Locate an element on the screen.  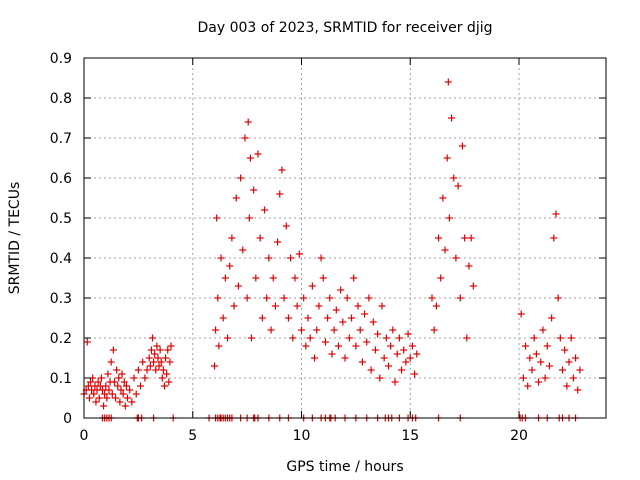
y-tick-label: 0.8 is located at coordinates (61, 99).